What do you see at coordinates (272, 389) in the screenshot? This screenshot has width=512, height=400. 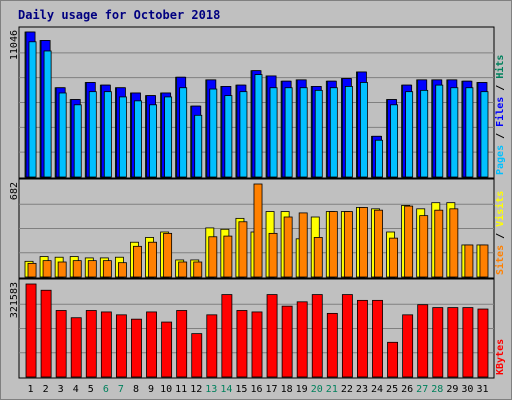 I see `x-tick-label: 17` at bounding box center [272, 389].